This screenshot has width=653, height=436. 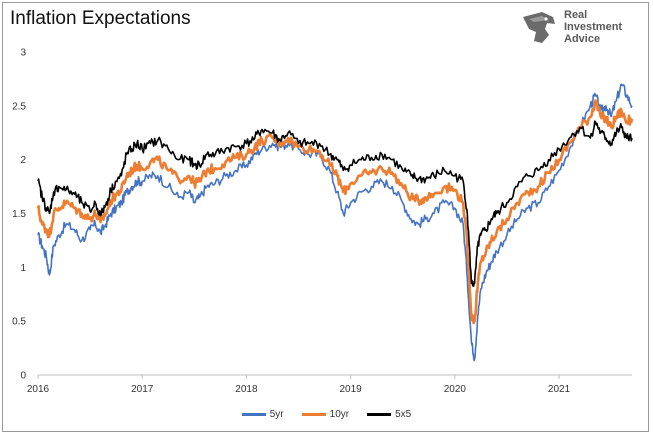 What do you see at coordinates (379, 414) in the screenshot?
I see `legend-swatch-5x5` at bounding box center [379, 414].